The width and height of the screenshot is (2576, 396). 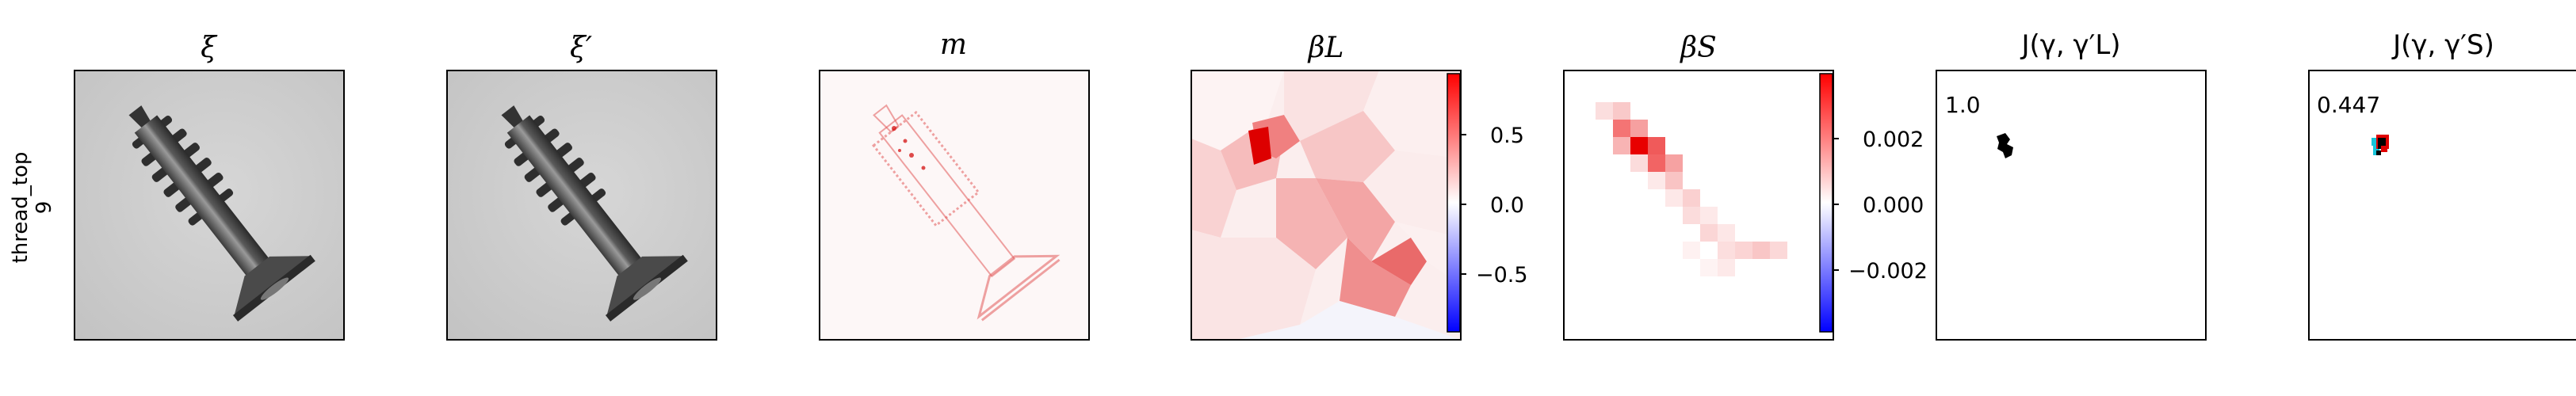 I want to click on row-label-line2: 9, so click(x=44, y=208).